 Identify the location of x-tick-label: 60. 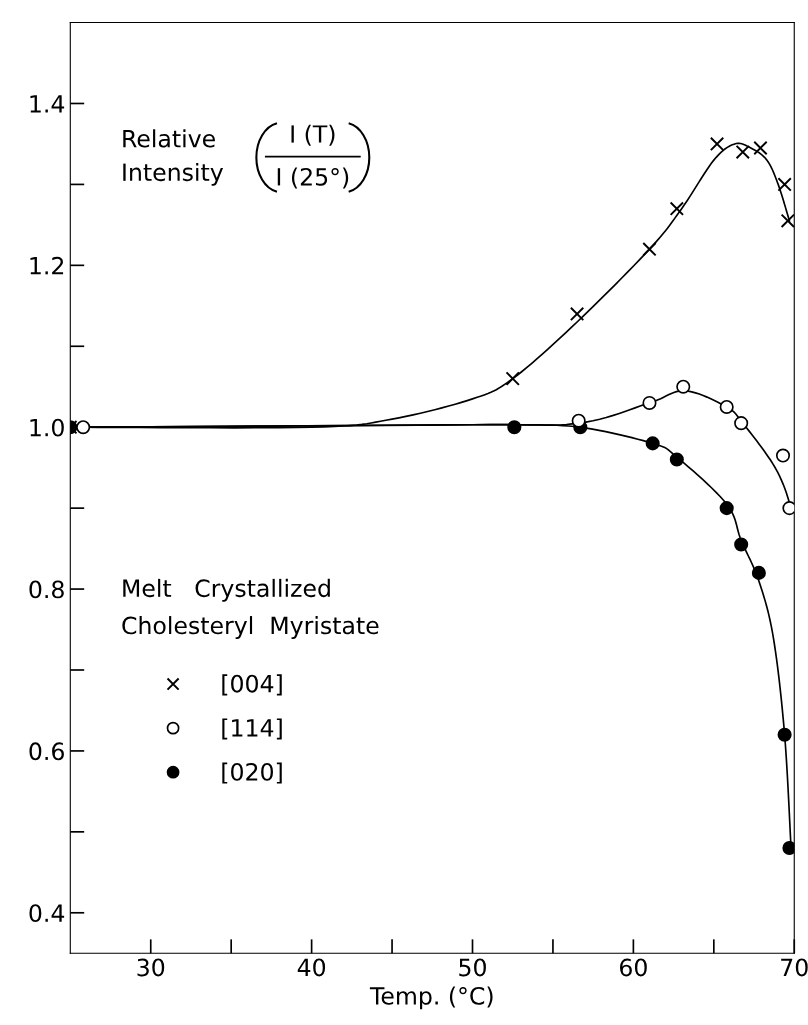
(633, 967).